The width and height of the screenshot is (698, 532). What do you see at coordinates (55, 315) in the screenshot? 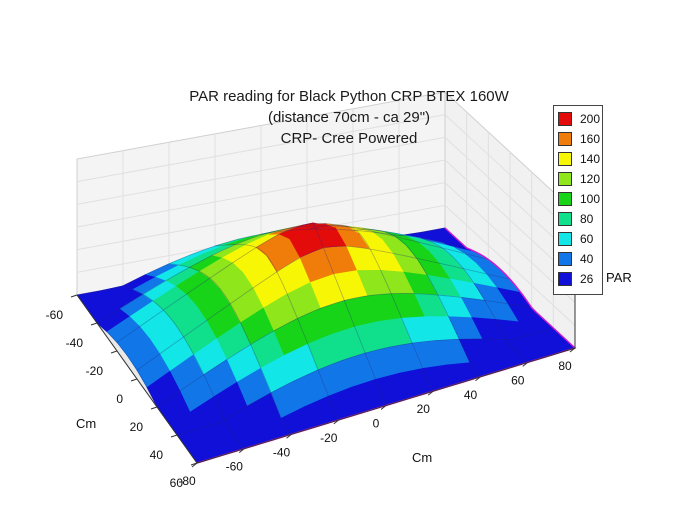
I see `y-tick-label: -60` at bounding box center [55, 315].